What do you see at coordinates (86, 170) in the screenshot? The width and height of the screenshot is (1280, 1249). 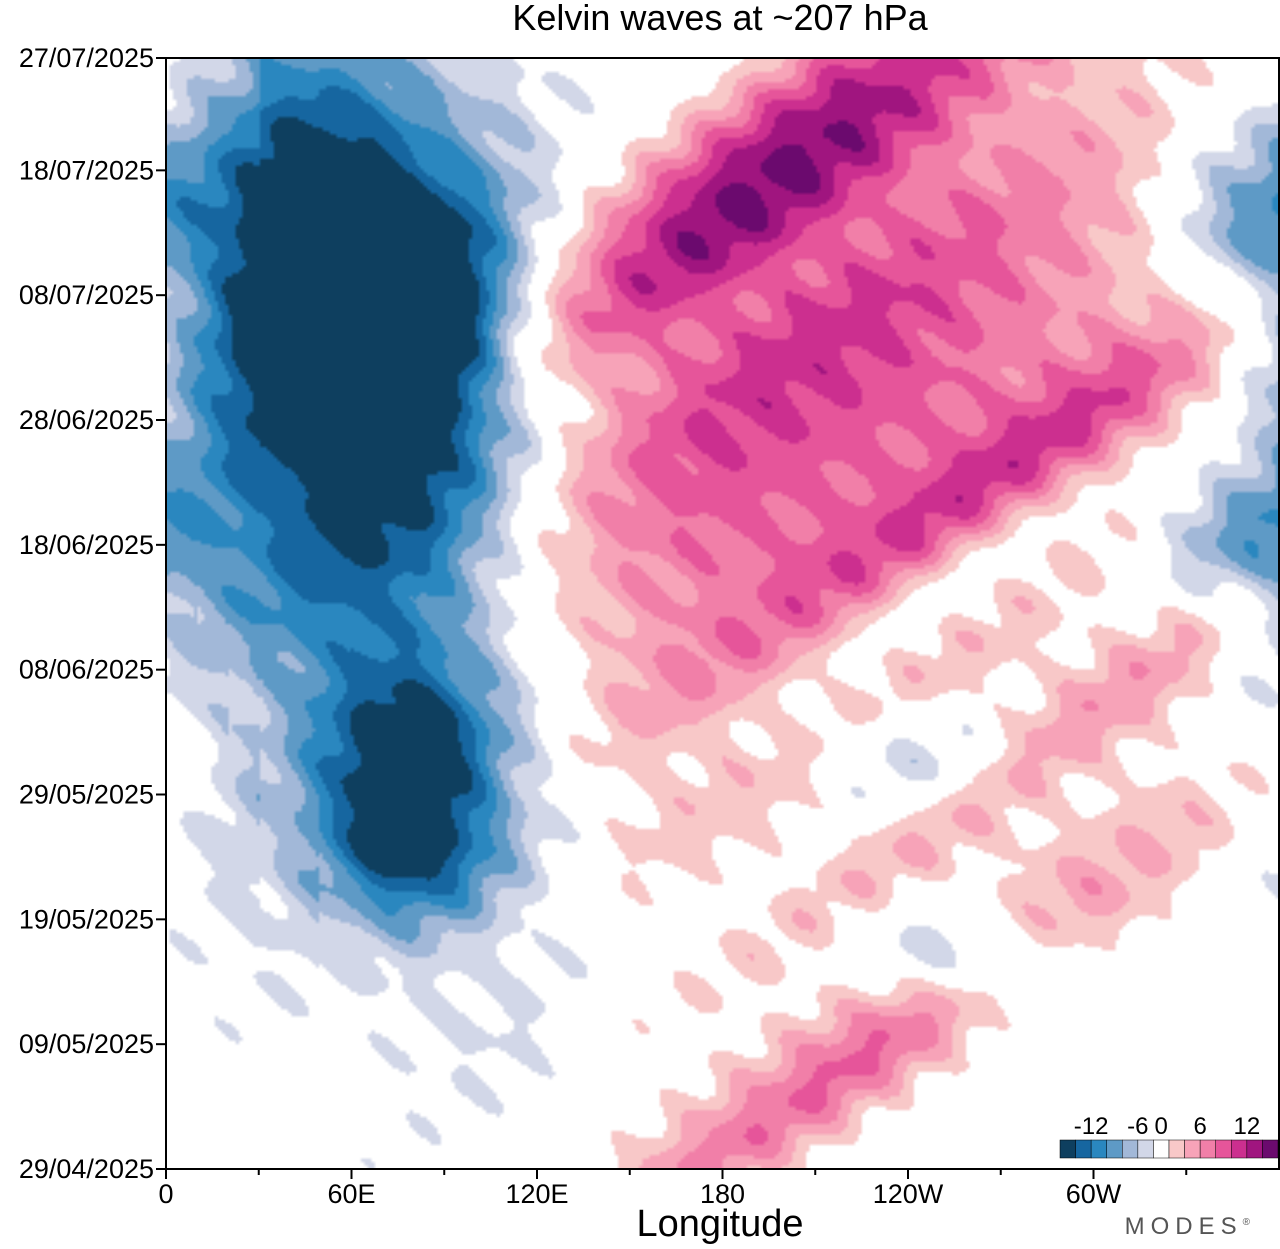 I see `y-tick-label: 18/07/2025` at bounding box center [86, 170].